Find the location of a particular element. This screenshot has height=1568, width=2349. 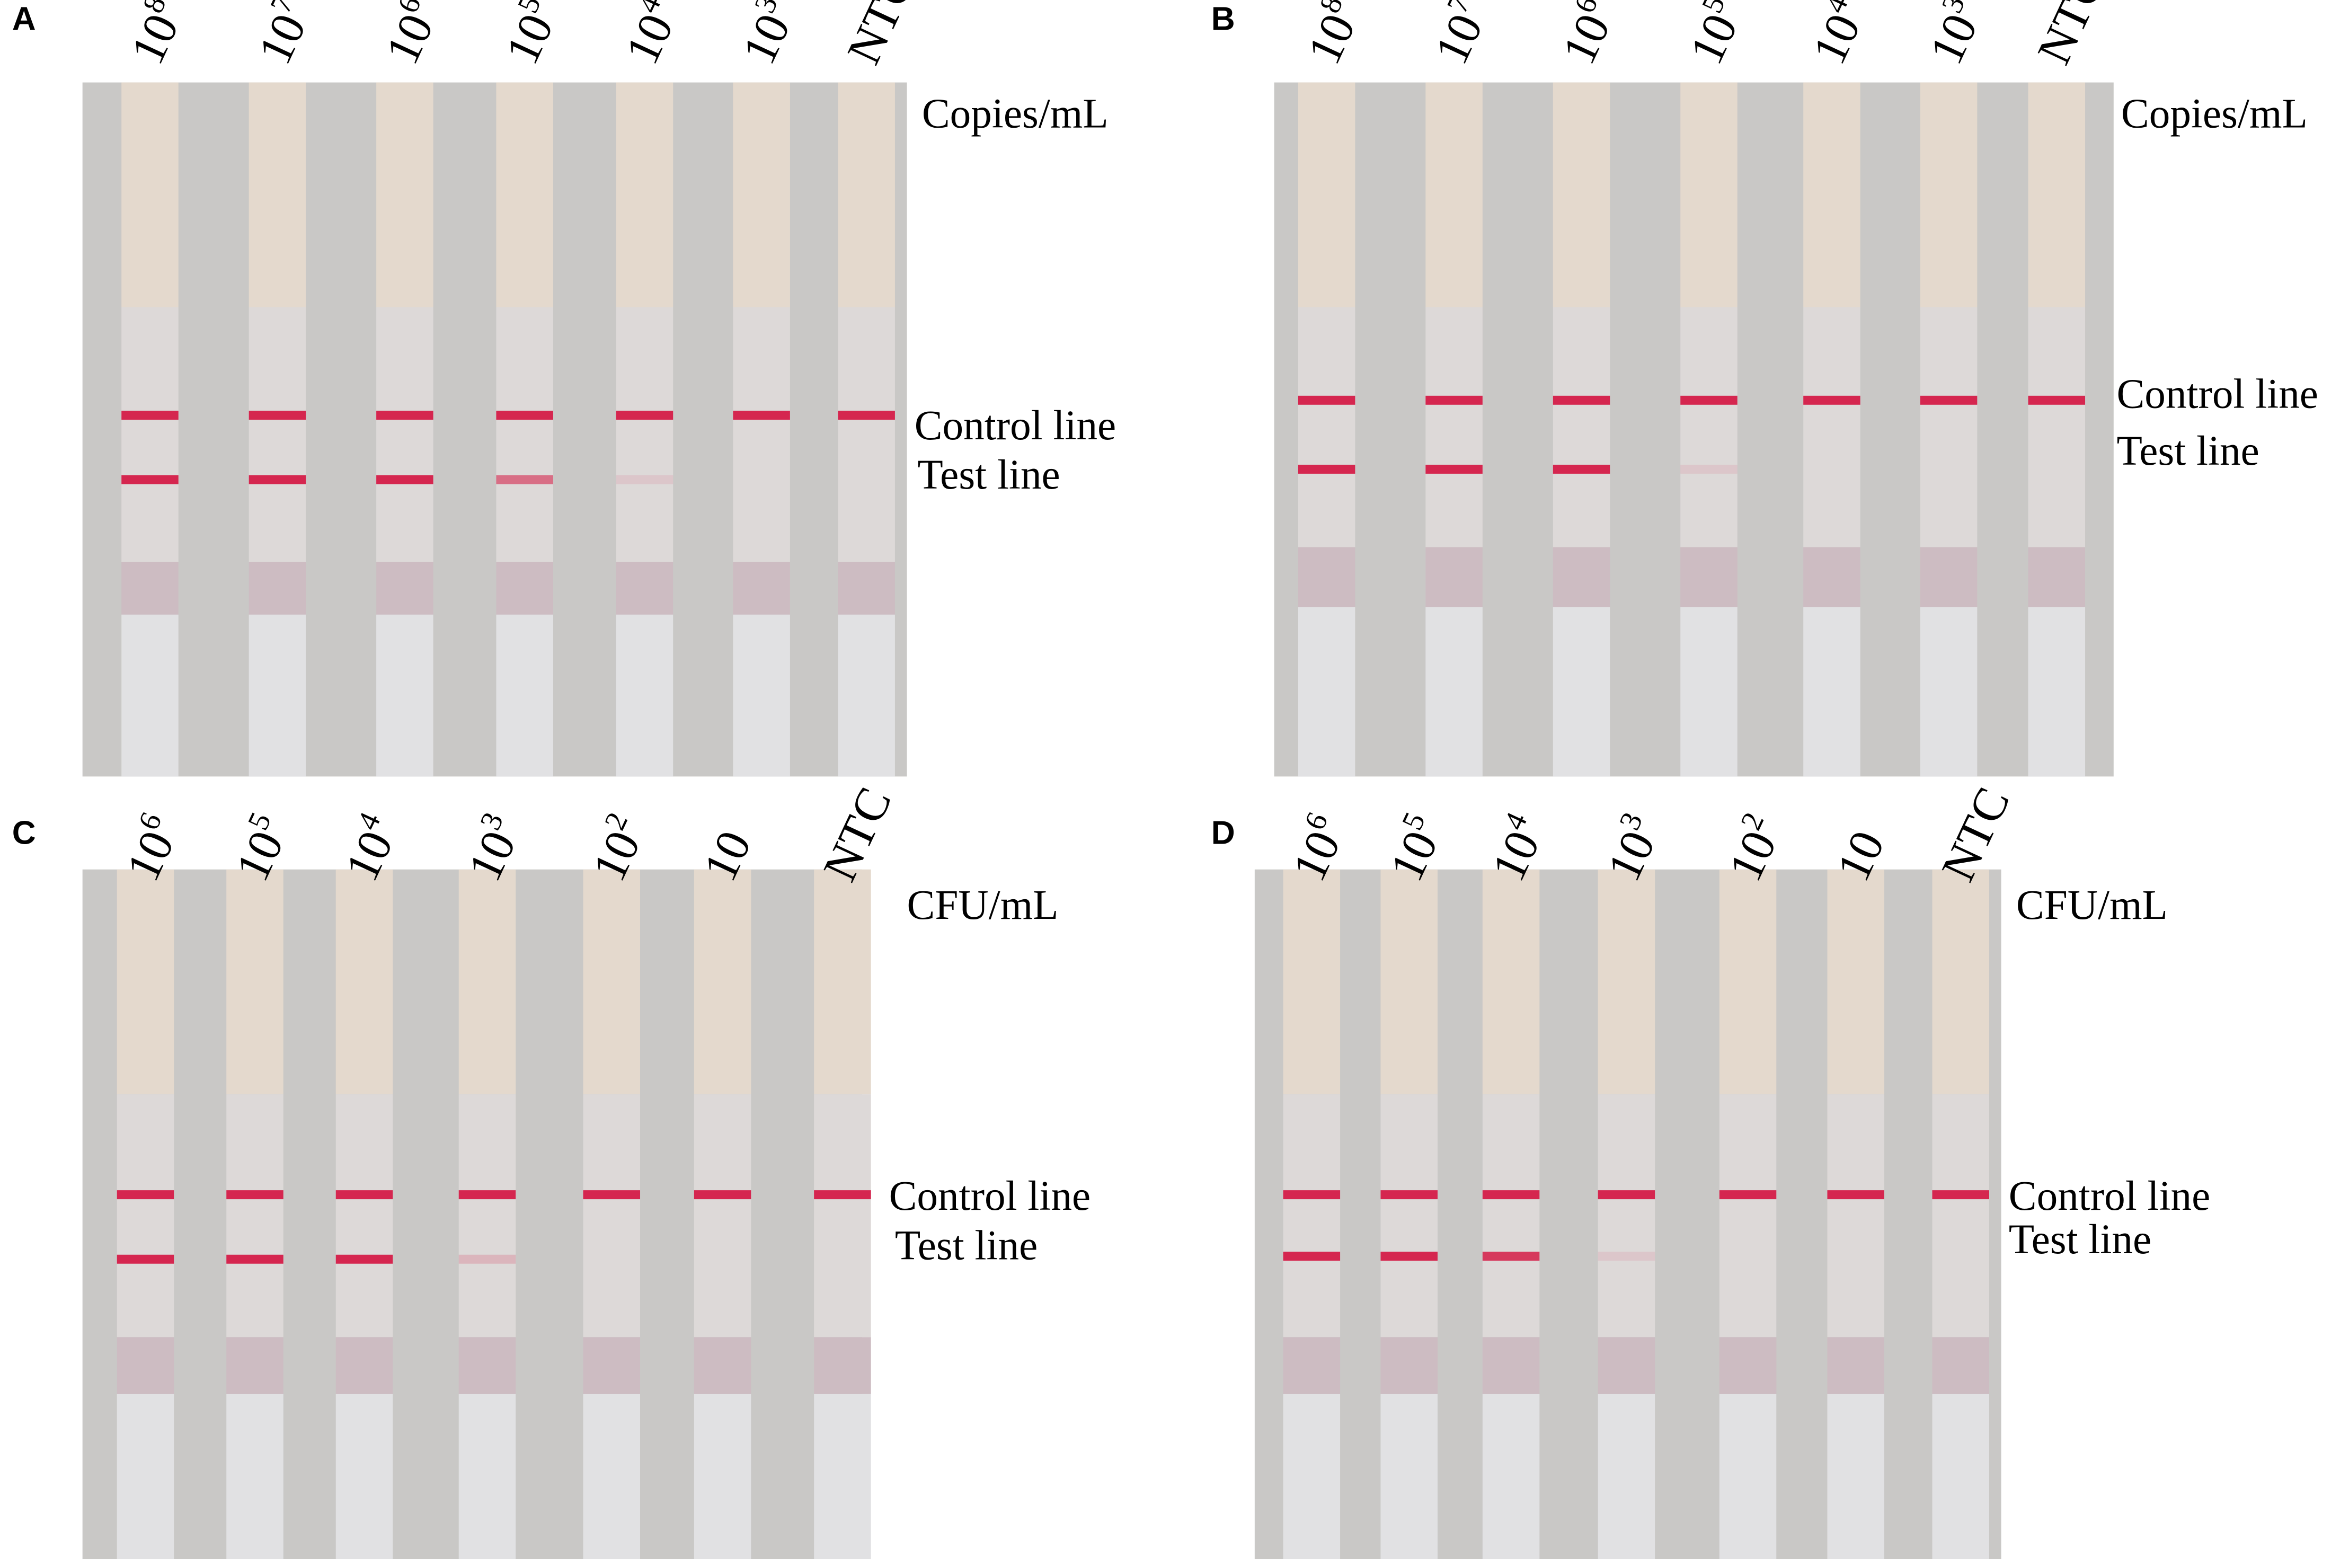

concentration-label: 106 is located at coordinates (410, 36).